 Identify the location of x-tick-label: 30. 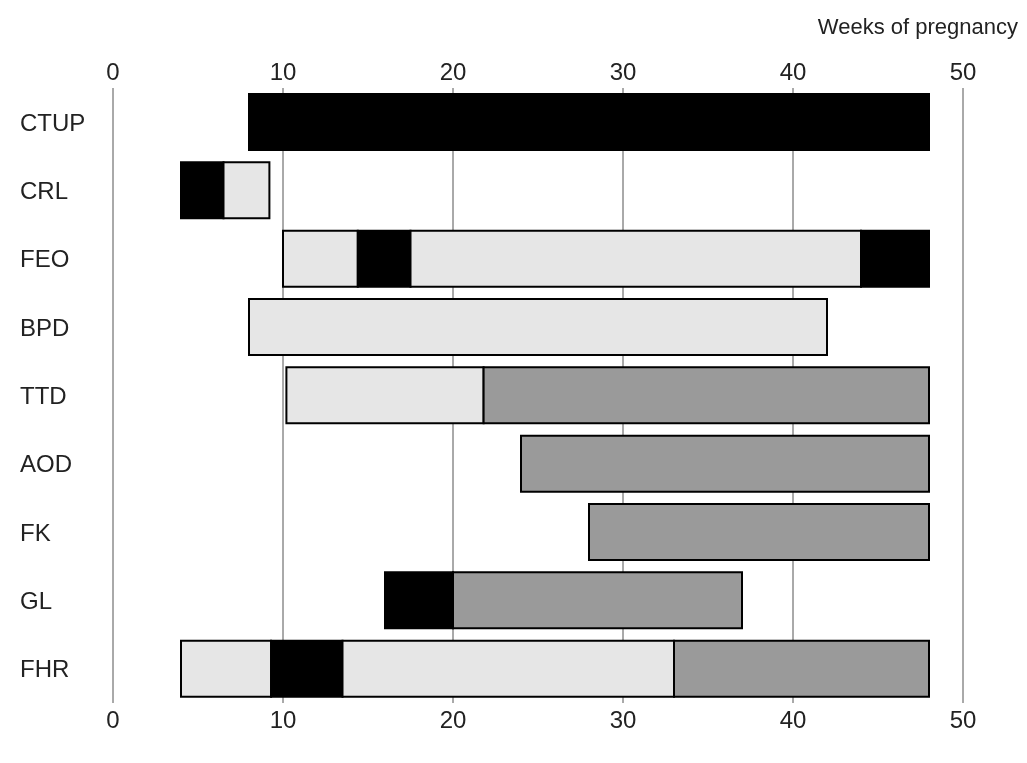
(623, 720).